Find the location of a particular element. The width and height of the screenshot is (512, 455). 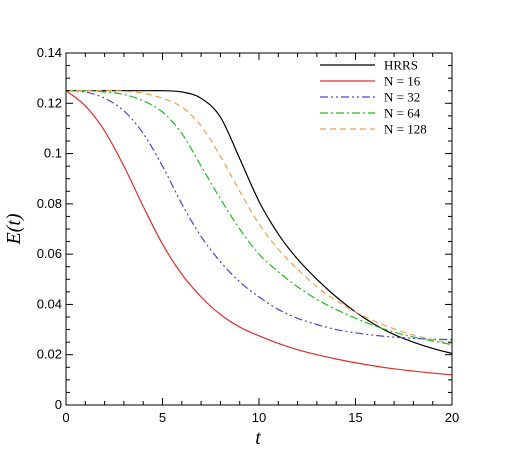

y-tick-label: 0.14 is located at coordinates (49, 52).